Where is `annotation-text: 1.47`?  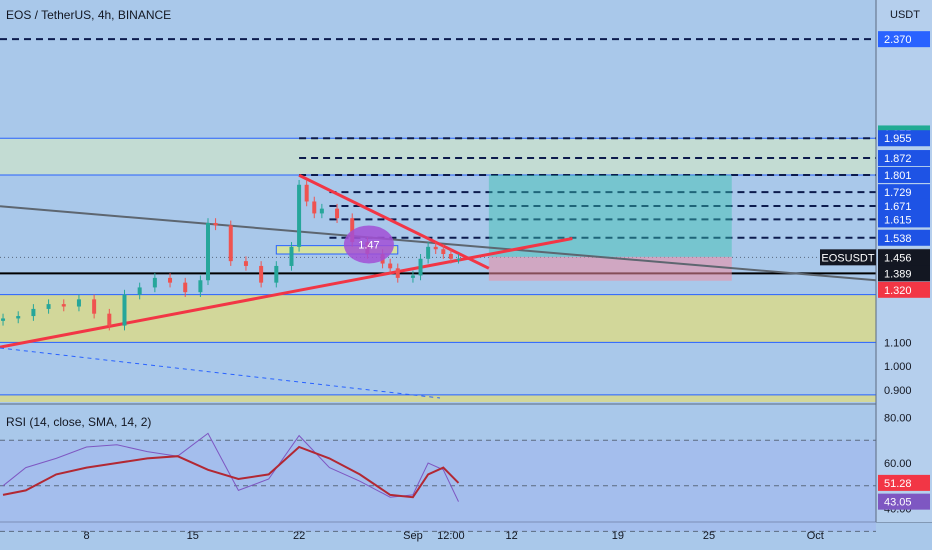
annotation-text: 1.47 is located at coordinates (368, 245).